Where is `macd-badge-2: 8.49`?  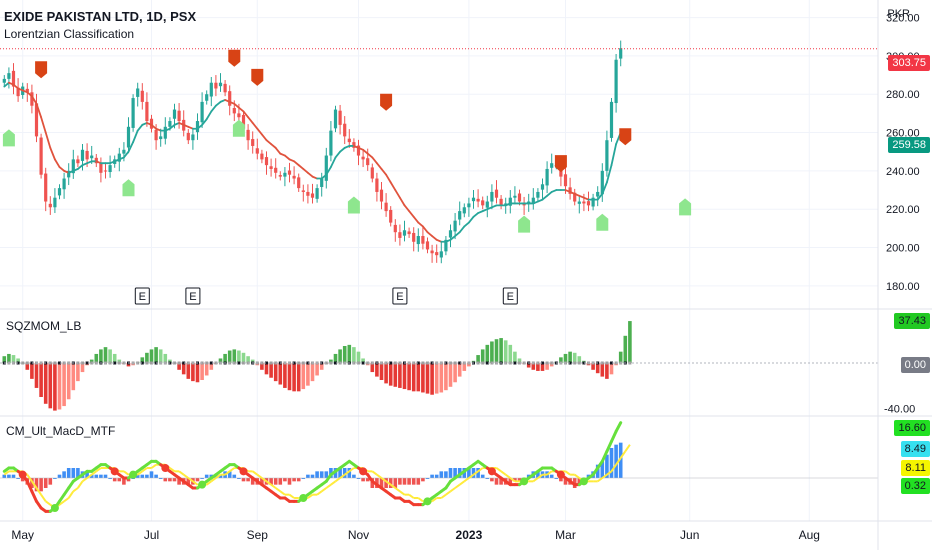 macd-badge-2: 8.49 is located at coordinates (915, 449).